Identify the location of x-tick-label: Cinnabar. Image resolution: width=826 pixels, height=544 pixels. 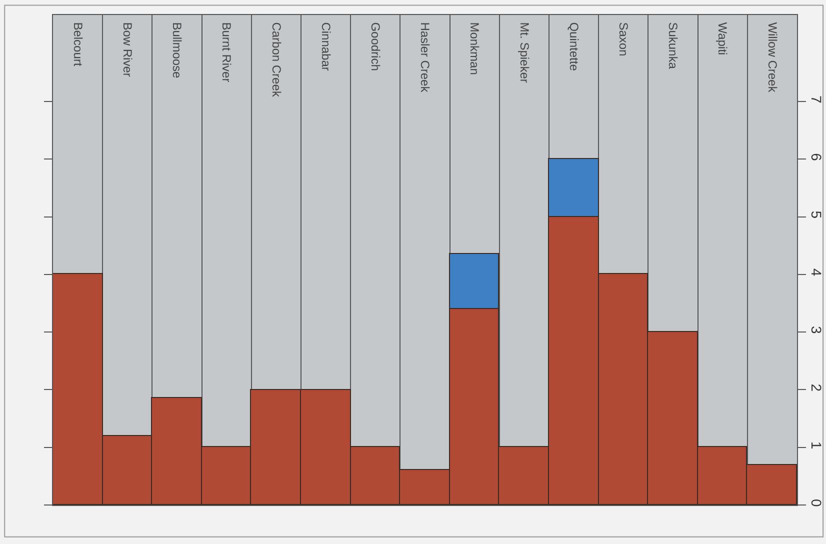
(325, 46).